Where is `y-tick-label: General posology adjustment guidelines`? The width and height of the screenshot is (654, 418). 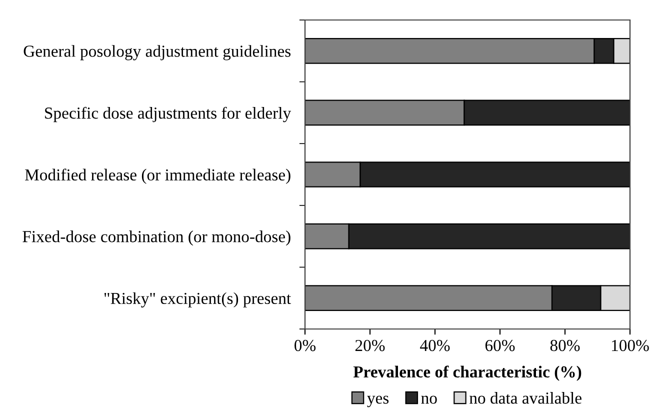 y-tick-label: General posology adjustment guidelines is located at coordinates (157, 52).